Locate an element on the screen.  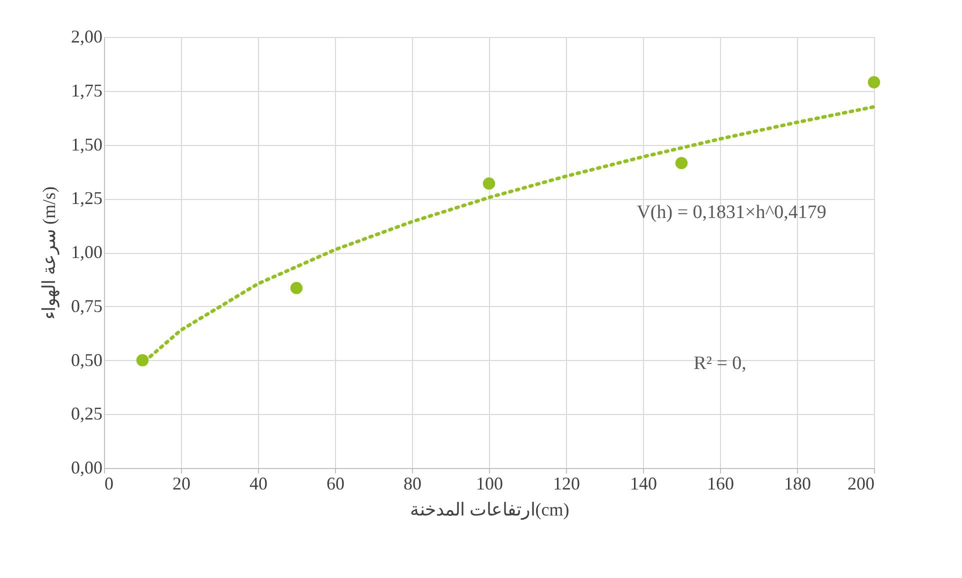
x-tick-label: 40 is located at coordinates (259, 484).